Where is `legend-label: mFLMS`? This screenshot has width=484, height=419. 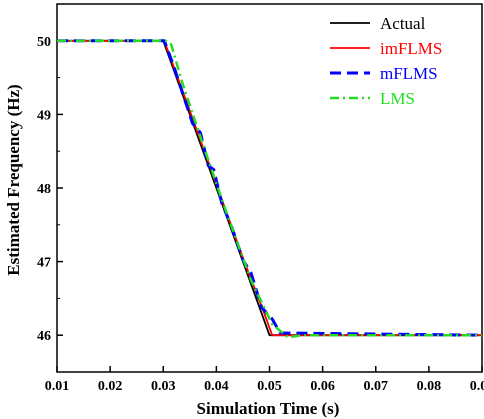 legend-label: mFLMS is located at coordinates (409, 73).